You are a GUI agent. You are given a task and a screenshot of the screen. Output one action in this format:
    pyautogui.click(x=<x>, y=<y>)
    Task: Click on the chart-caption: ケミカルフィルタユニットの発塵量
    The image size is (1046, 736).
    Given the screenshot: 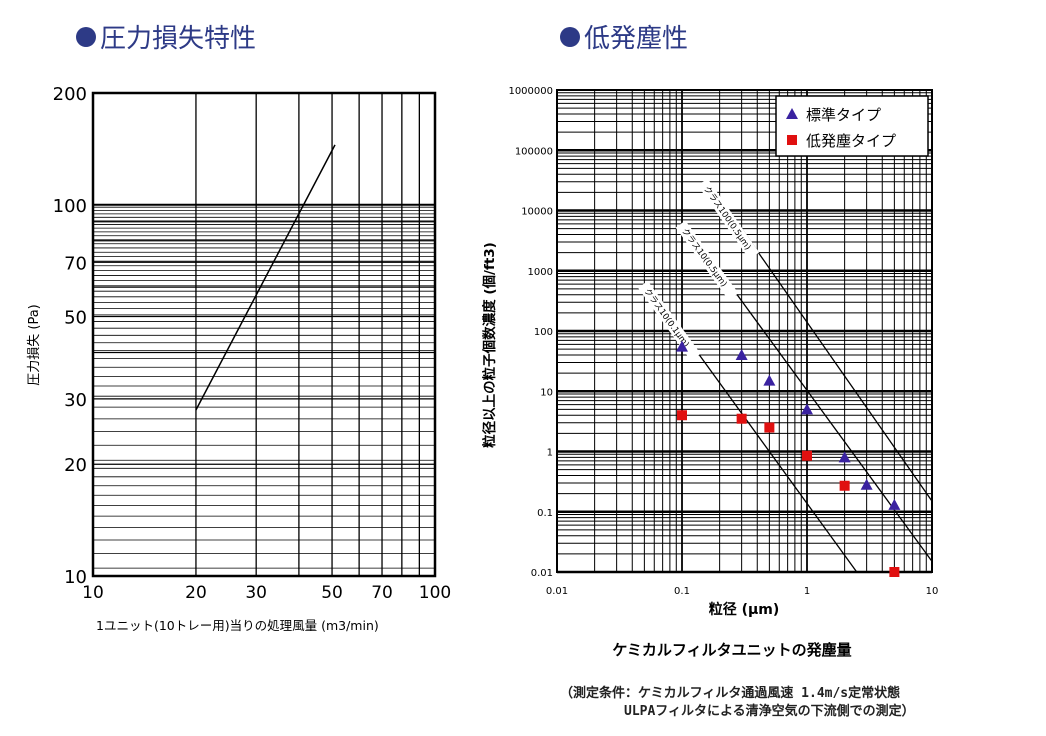 What is the action you would take?
    pyautogui.click(x=731, y=650)
    